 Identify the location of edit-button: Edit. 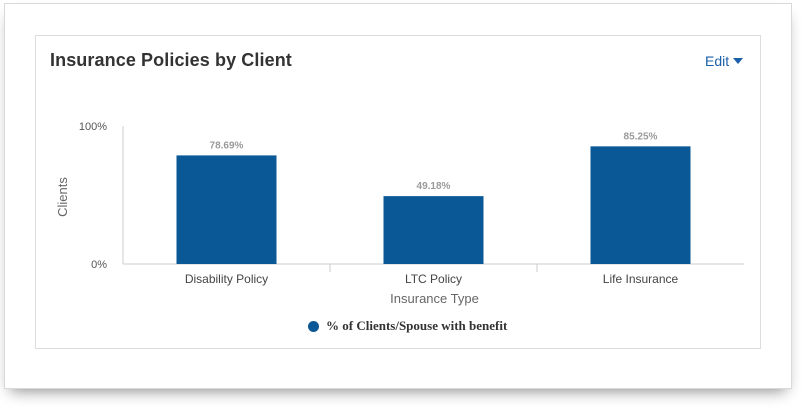
(724, 61).